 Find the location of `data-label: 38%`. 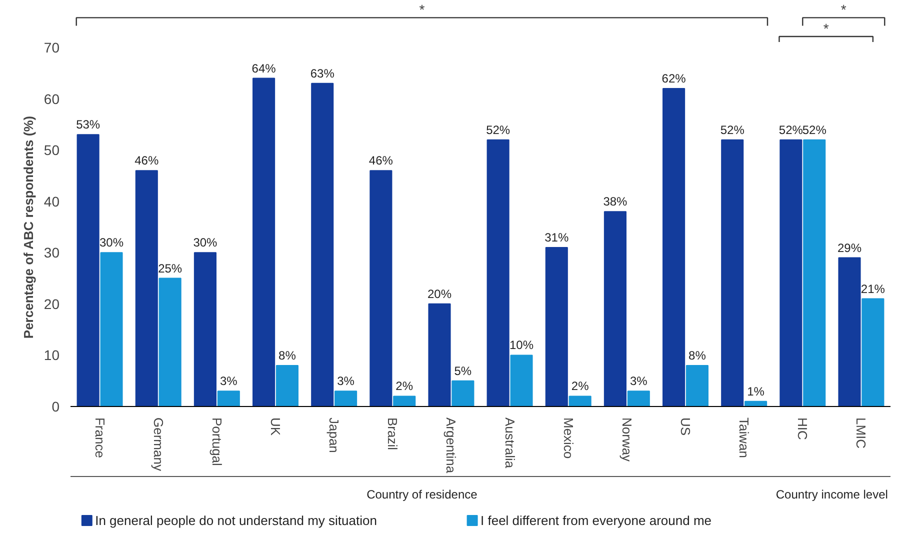

data-label: 38% is located at coordinates (615, 201).